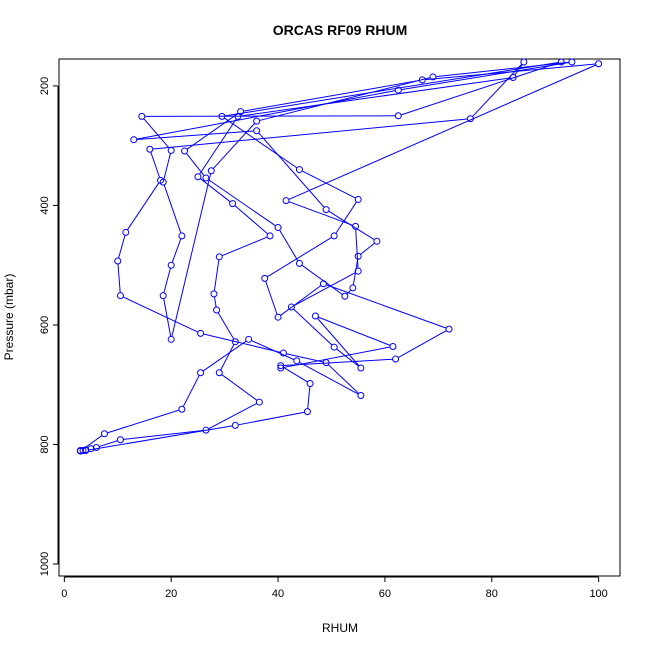  Describe the element at coordinates (334, 588) in the screenshot. I see `x-axis: 0 20 40 60 80 100` at that location.